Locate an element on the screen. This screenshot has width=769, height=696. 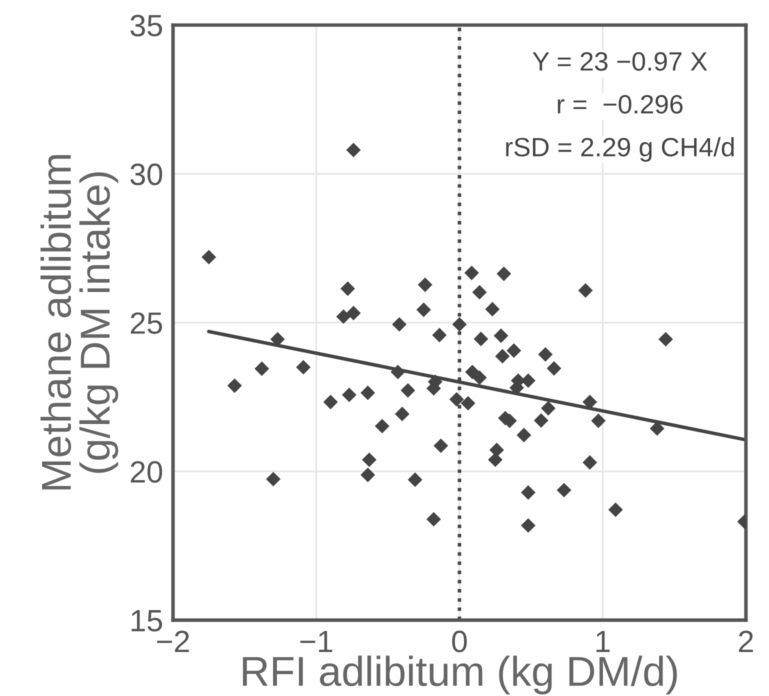
y-tick-label: 35 is located at coordinates (146, 25).